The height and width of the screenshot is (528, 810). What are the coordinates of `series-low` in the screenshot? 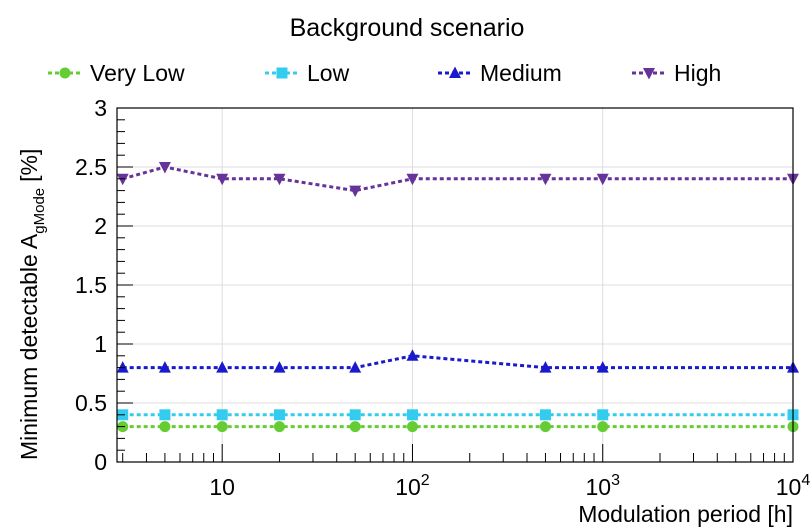 It's located at (458, 415).